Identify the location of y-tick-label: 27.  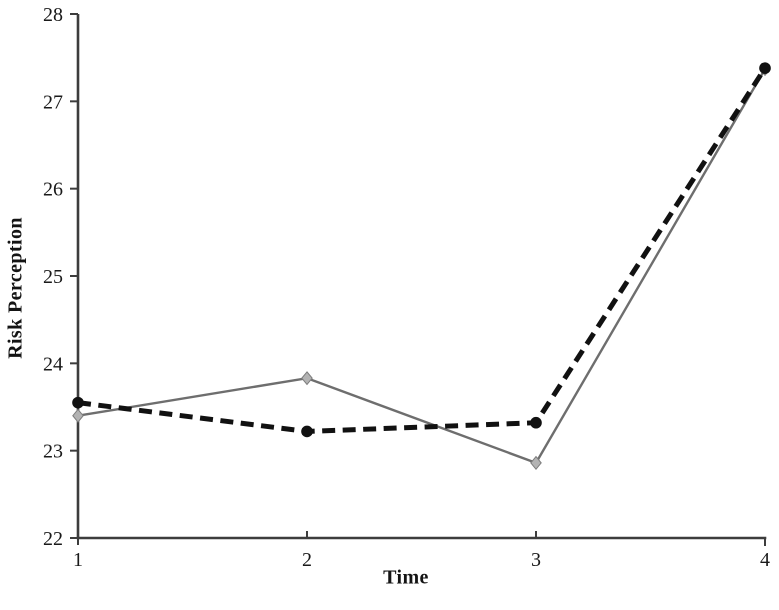
(53, 102).